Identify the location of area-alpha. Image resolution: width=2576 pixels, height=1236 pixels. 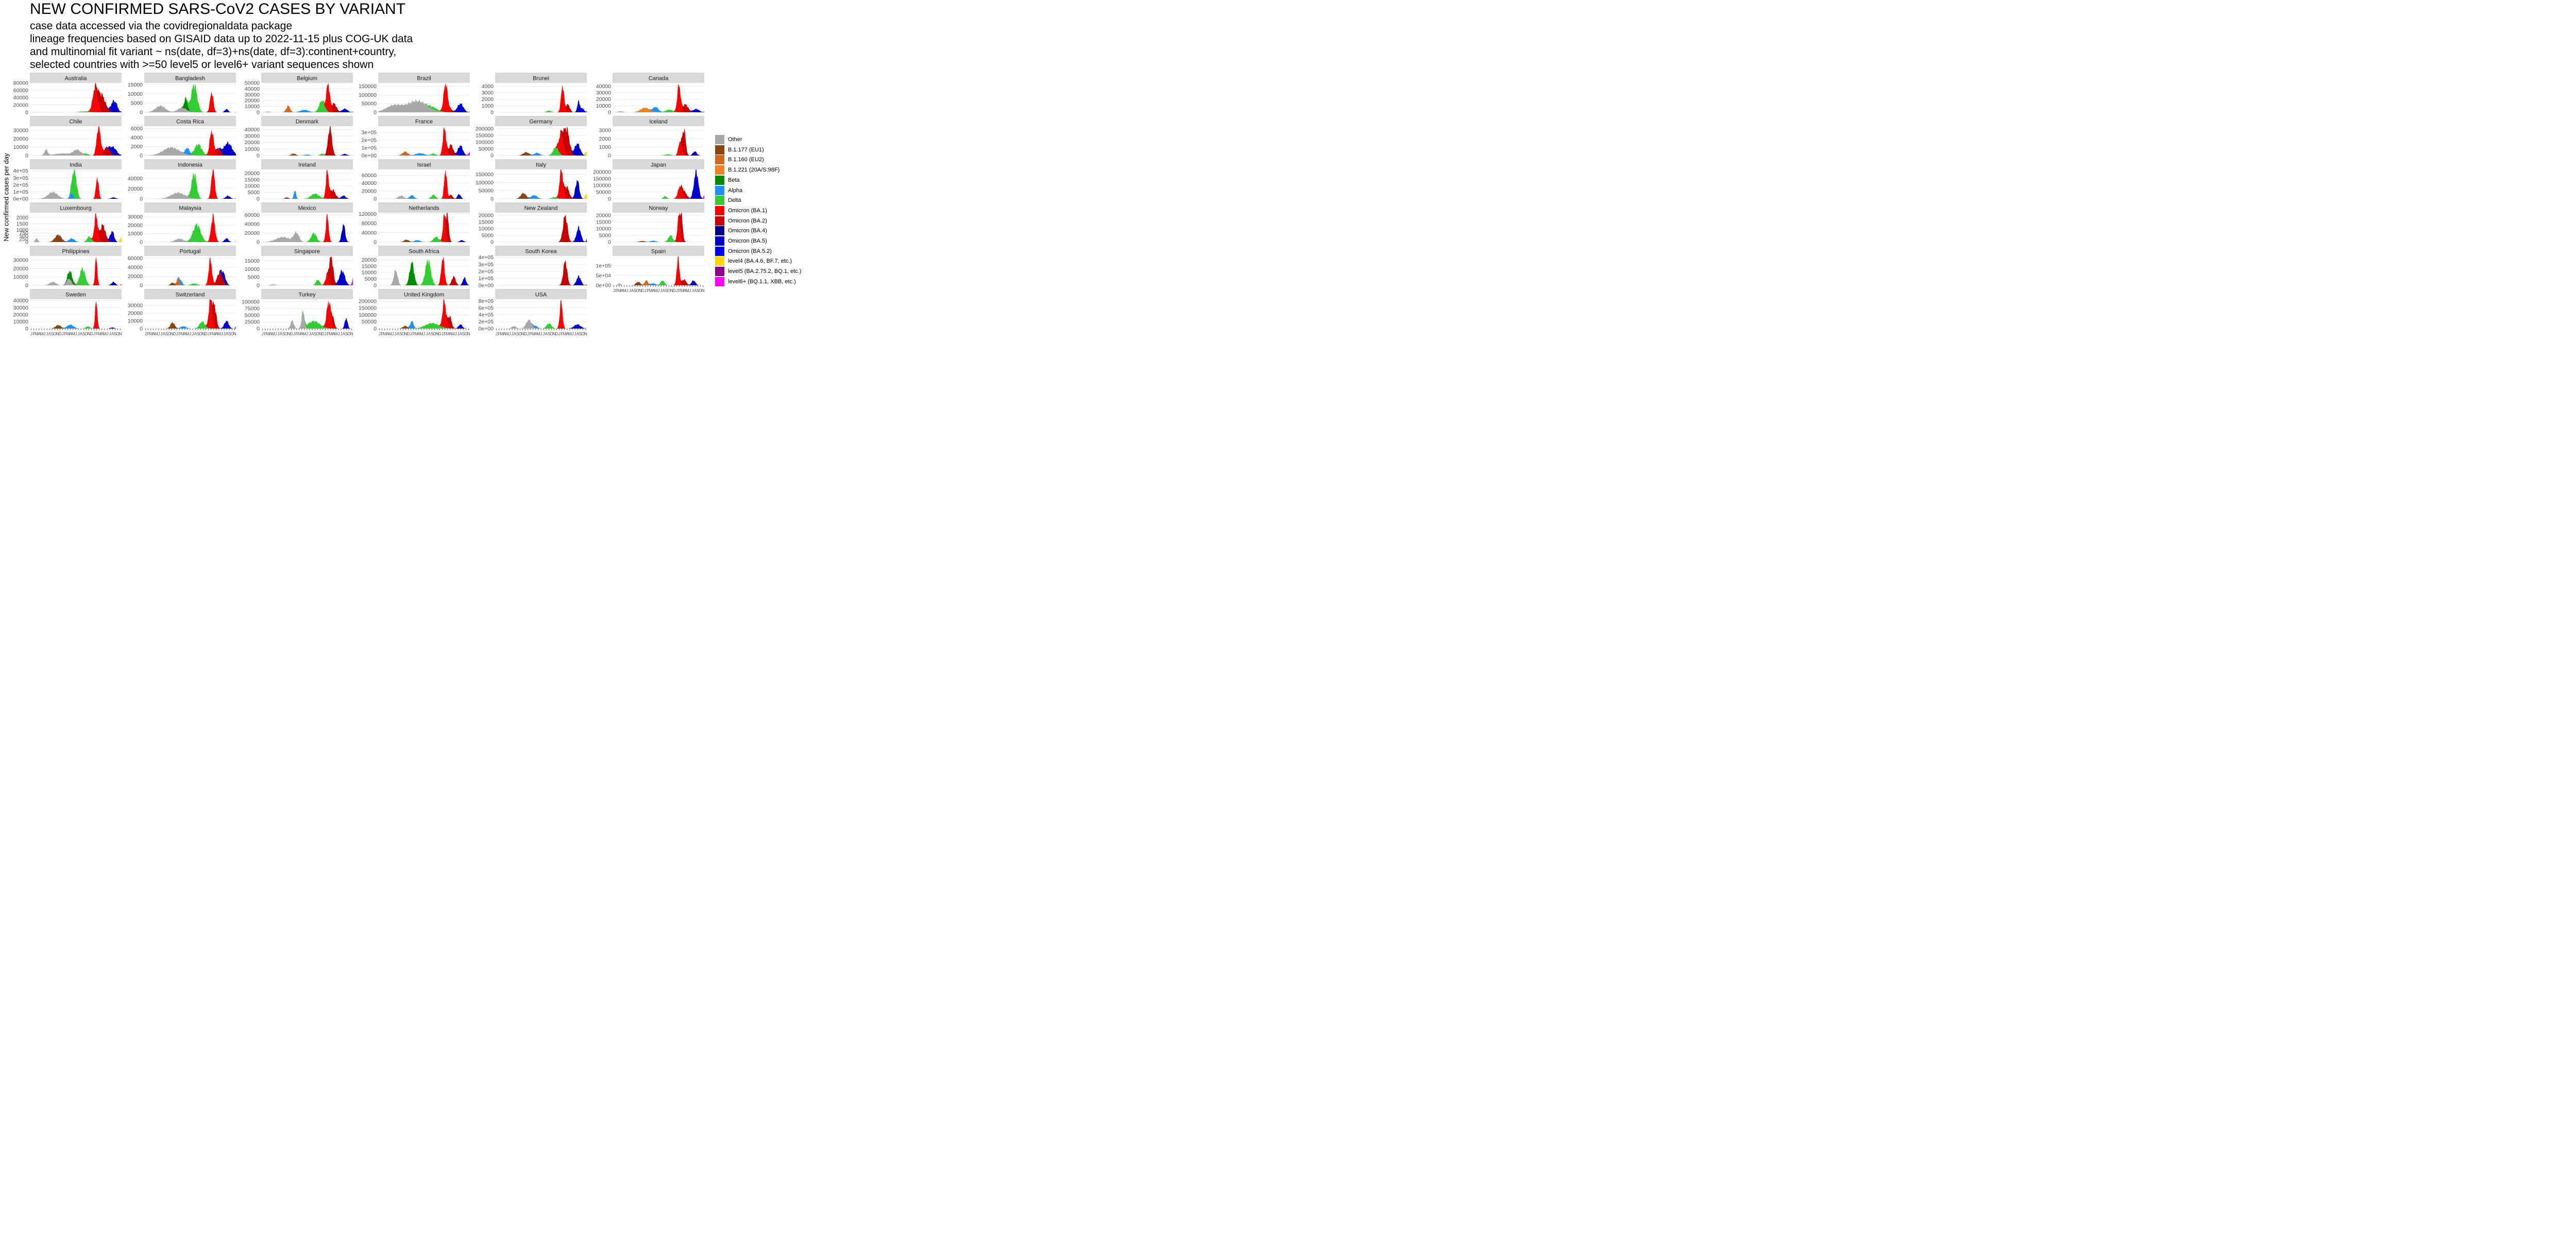
(424, 241).